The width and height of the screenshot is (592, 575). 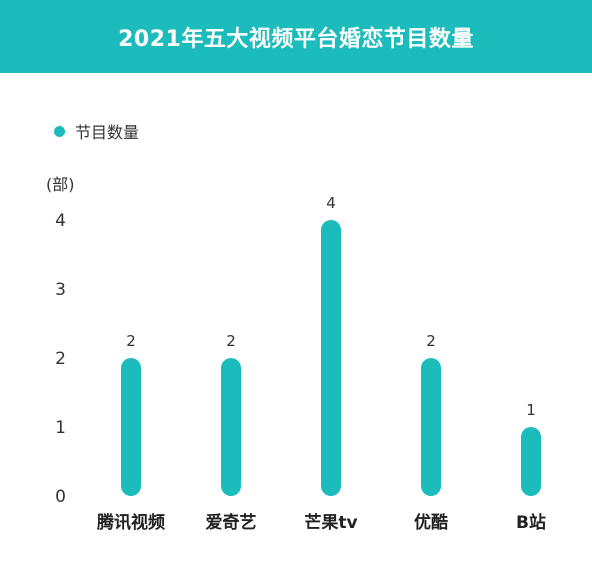 I want to click on y-tick-label: 0, so click(x=60, y=497).